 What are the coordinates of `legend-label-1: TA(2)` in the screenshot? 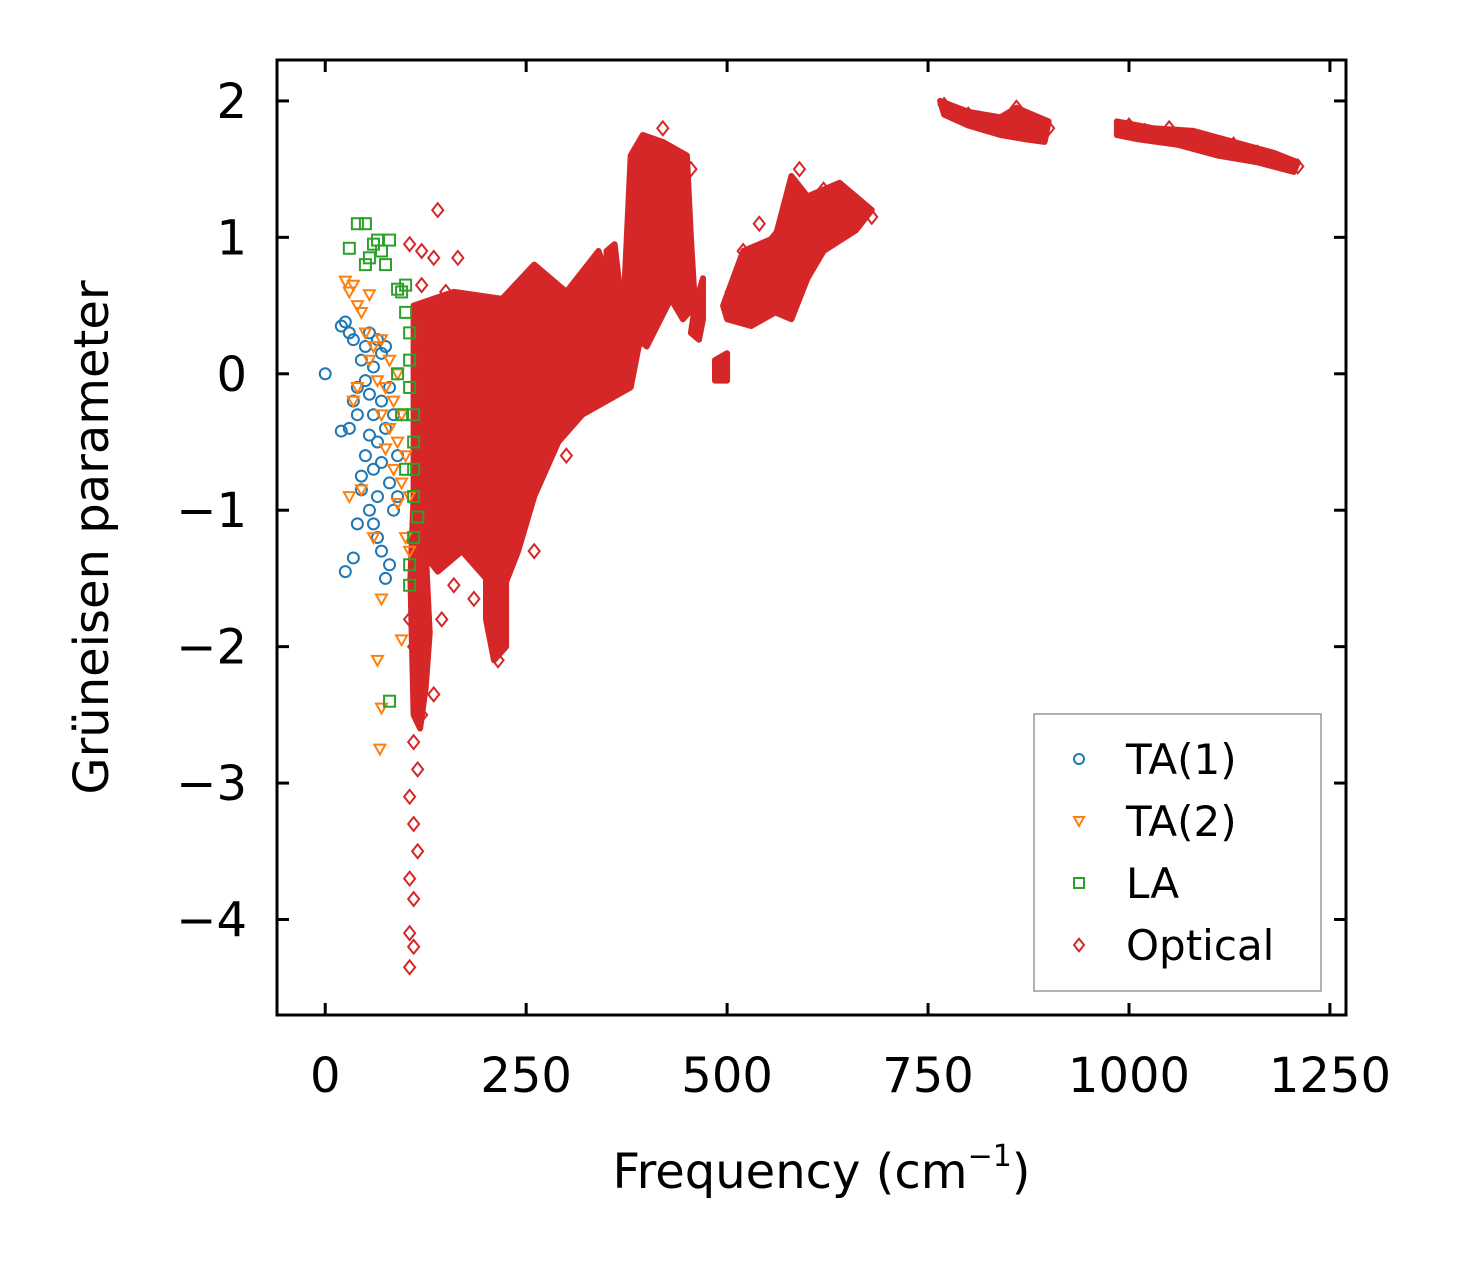 It's located at (1181, 821).